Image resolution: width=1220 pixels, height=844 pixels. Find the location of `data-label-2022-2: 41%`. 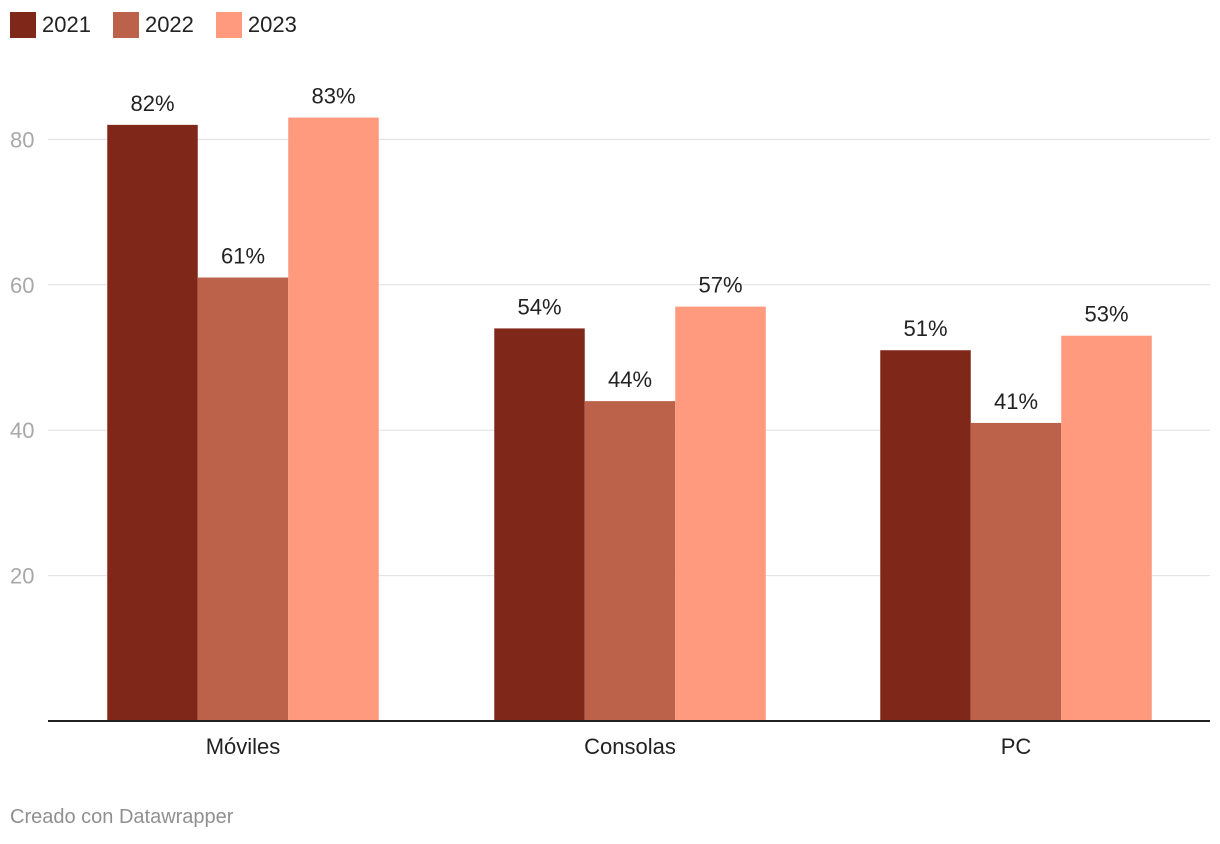

data-label-2022-2: 41% is located at coordinates (1016, 401).